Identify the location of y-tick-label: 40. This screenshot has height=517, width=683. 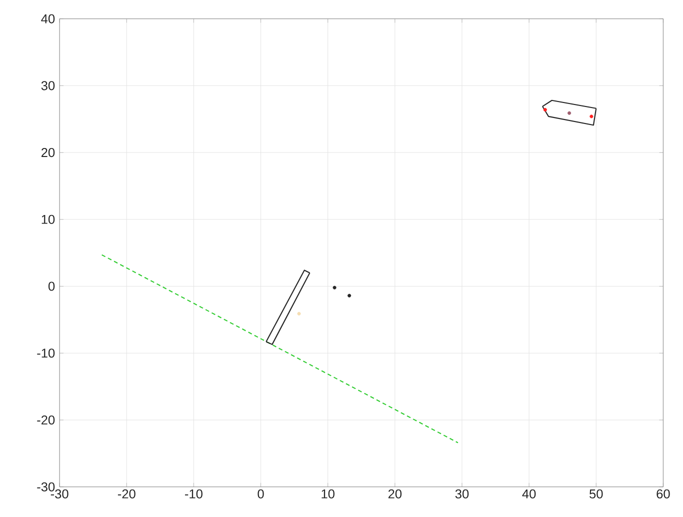
(48, 19).